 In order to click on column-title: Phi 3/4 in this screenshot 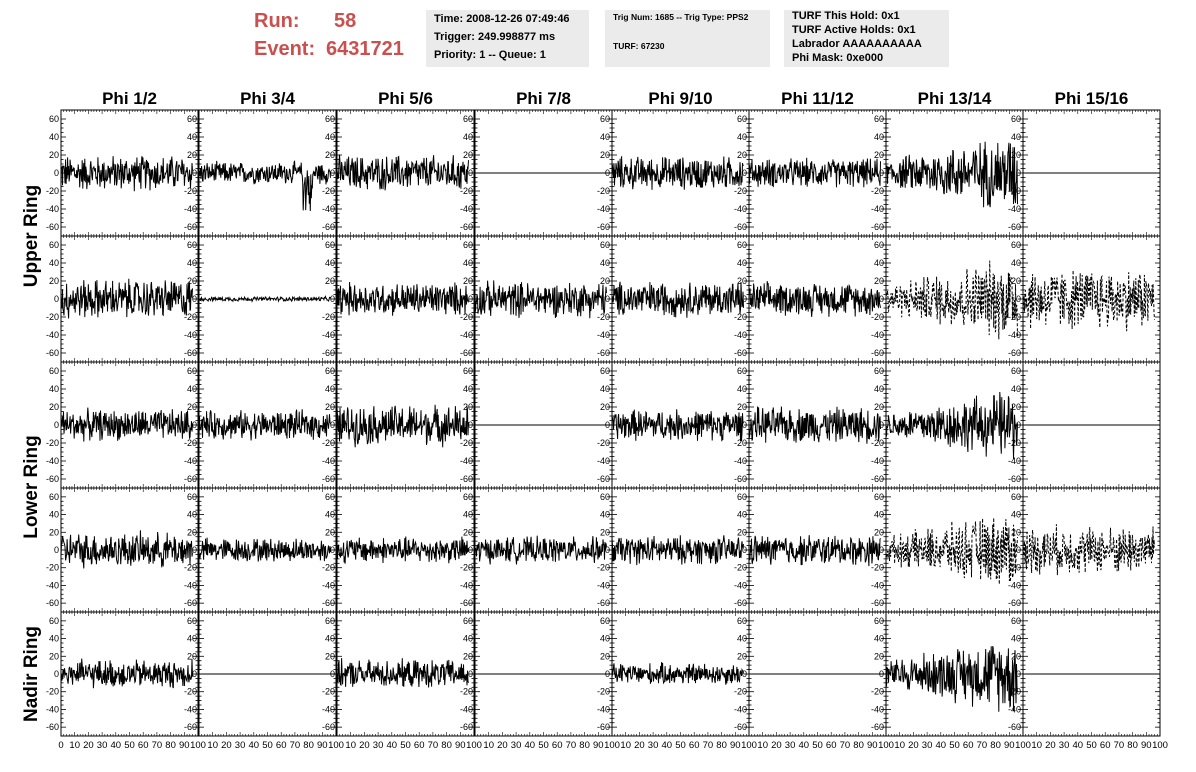, I will do `click(267, 98)`.